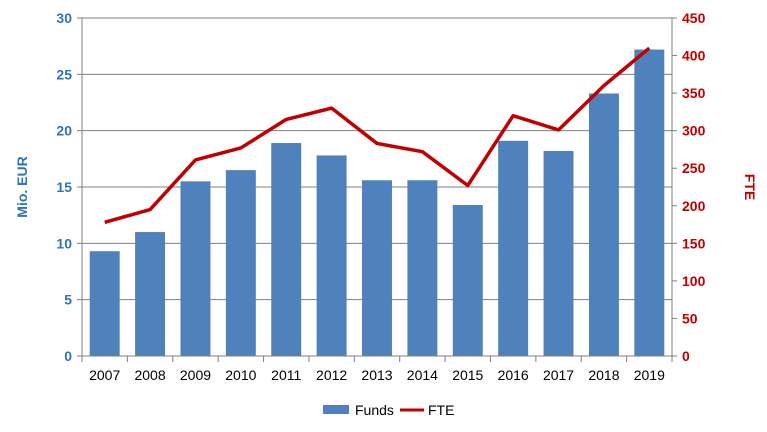 The image size is (767, 432). Describe the element at coordinates (149, 375) in the screenshot. I see `x-tick-label: 2008` at that location.